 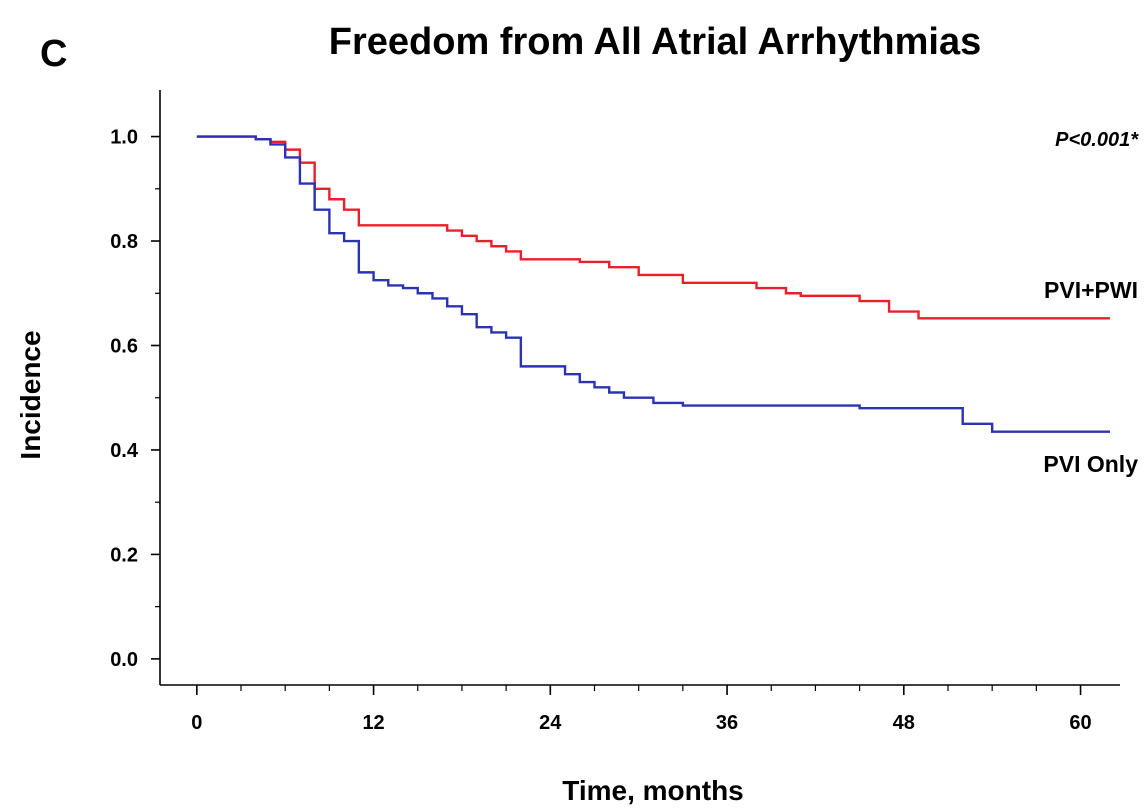 What do you see at coordinates (550, 723) in the screenshot?
I see `x-tick-label: 24` at bounding box center [550, 723].